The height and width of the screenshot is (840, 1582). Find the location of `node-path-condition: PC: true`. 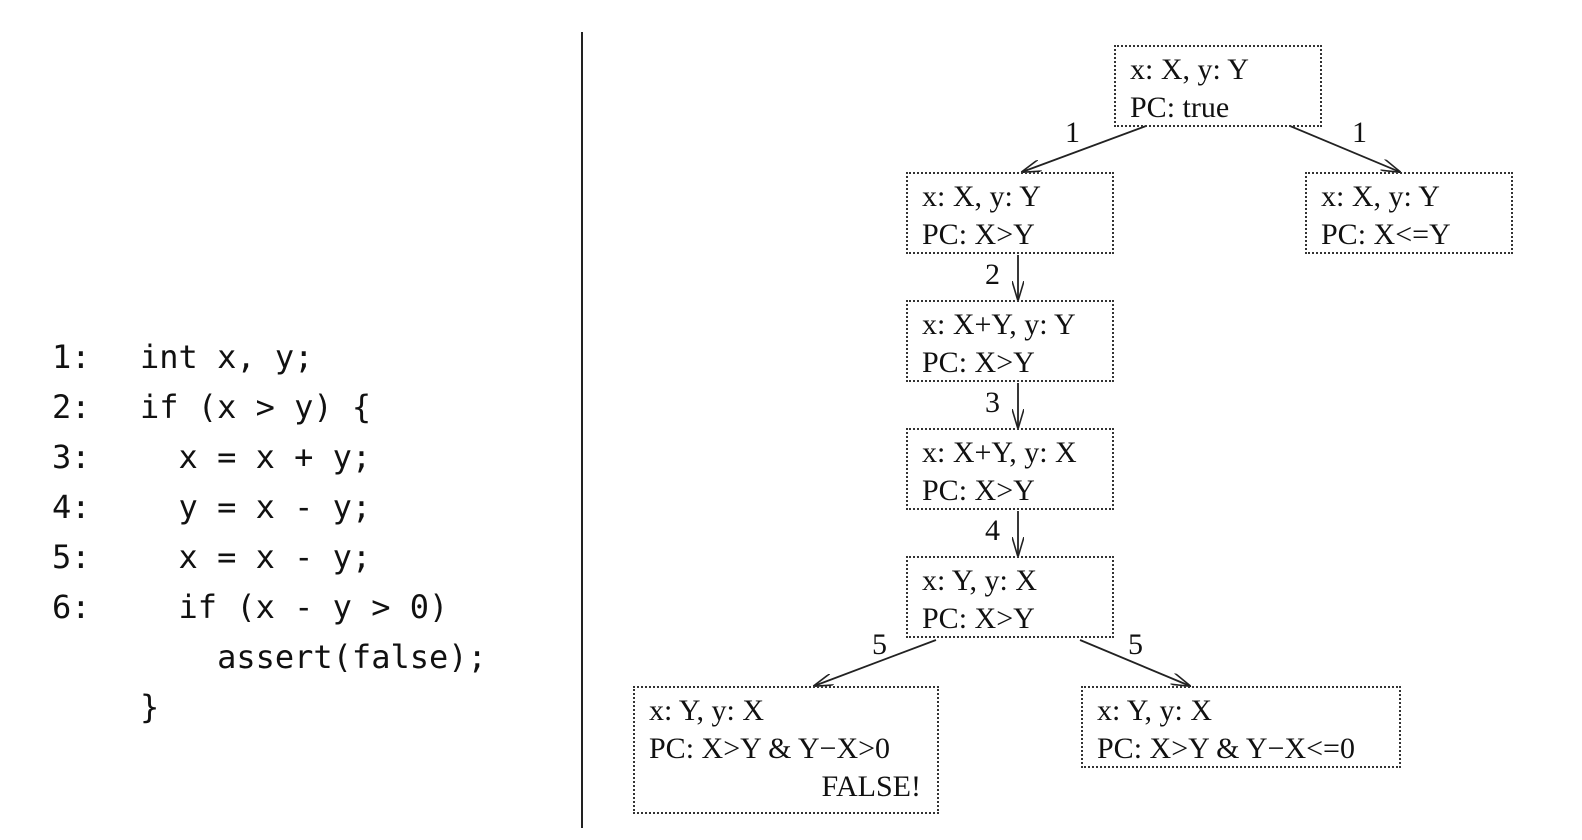

node-path-condition: PC: true is located at coordinates (1180, 107).